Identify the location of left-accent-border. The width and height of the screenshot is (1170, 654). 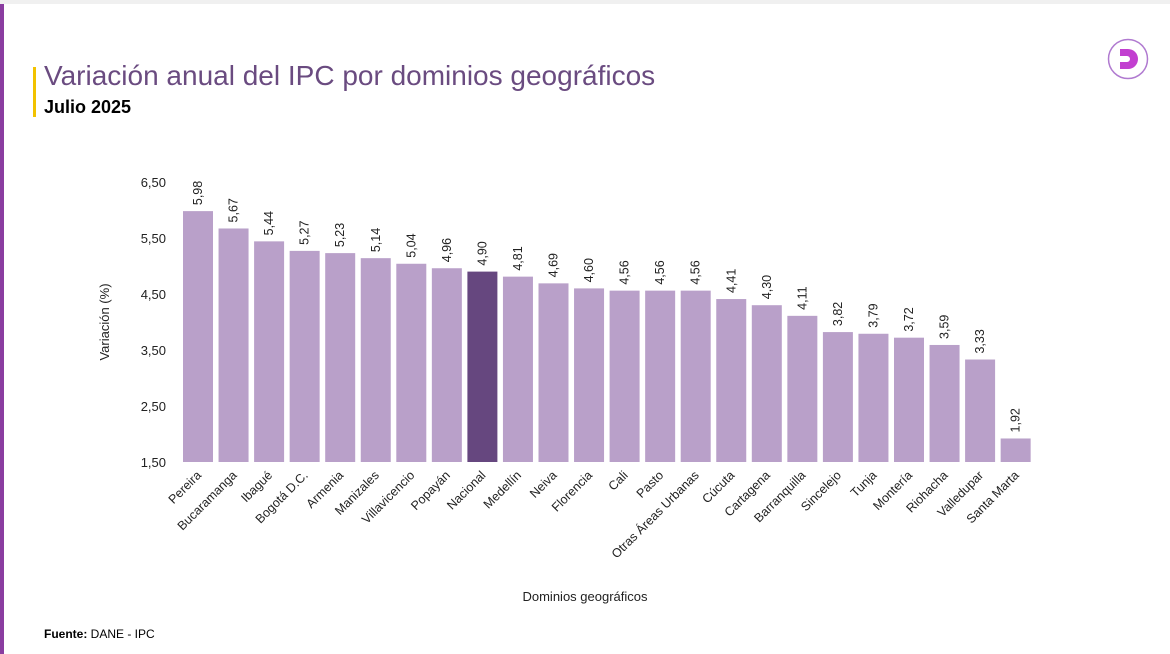
(2, 329).